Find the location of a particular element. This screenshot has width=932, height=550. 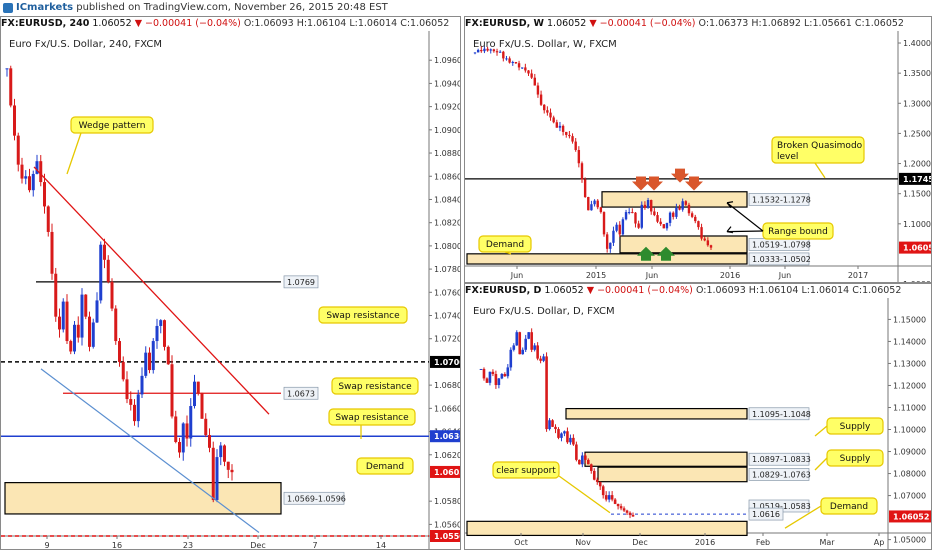

y-tick-label: 1.06600 is located at coordinates (447, 408).